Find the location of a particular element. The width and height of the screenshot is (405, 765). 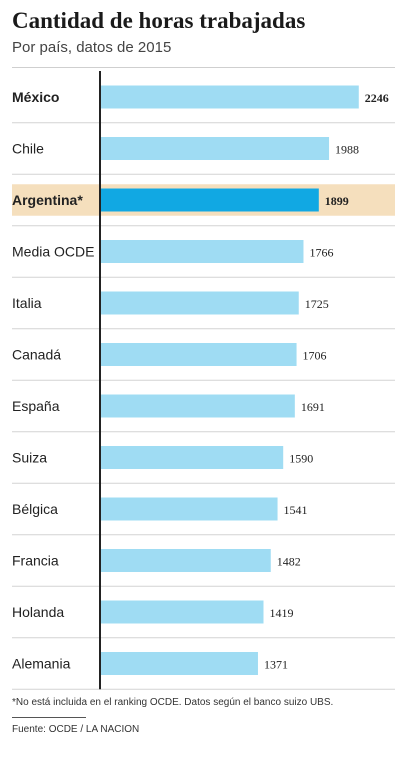

category-label: Italia is located at coordinates (27, 303).